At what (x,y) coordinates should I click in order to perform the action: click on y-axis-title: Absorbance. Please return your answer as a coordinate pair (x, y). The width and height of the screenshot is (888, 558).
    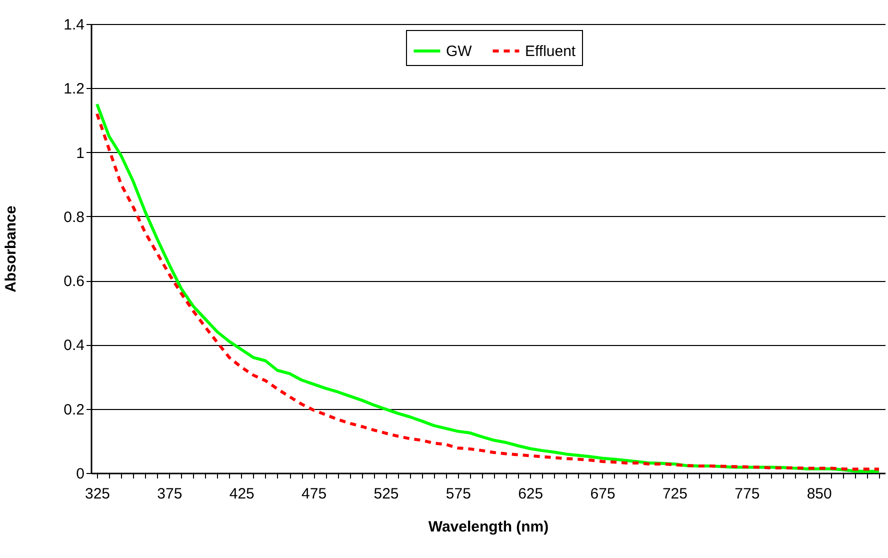
    Looking at the image, I should click on (11, 249).